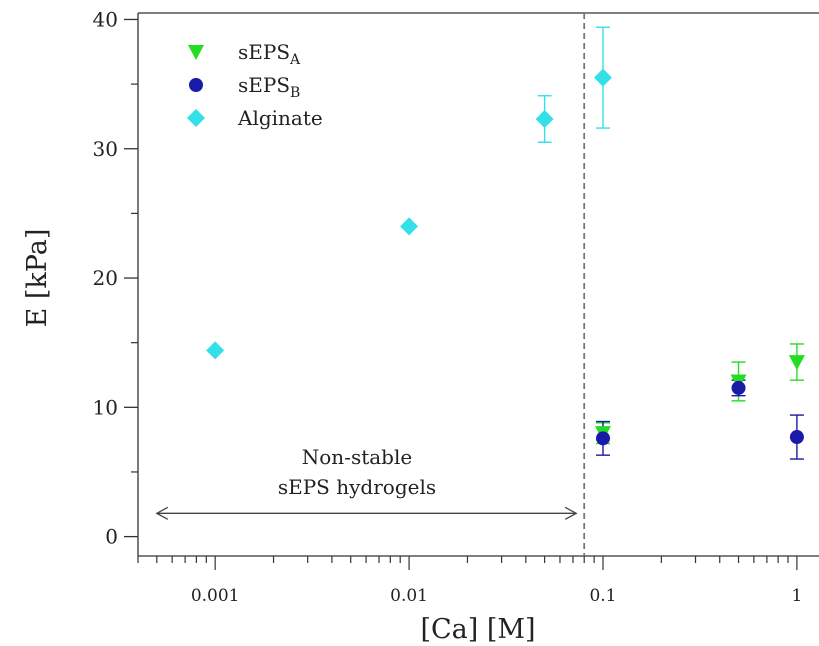 Image resolution: width=819 pixels, height=646 pixels. Describe the element at coordinates (162, 513) in the screenshot. I see `arrow-head-left` at that location.